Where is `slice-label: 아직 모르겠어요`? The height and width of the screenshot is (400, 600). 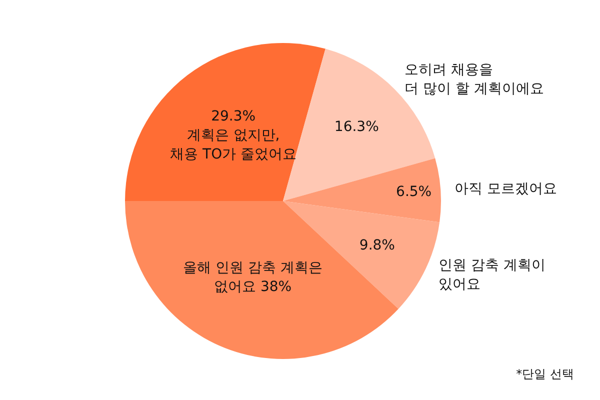
slice-label: 아직 모르겠어요 is located at coordinates (506, 189).